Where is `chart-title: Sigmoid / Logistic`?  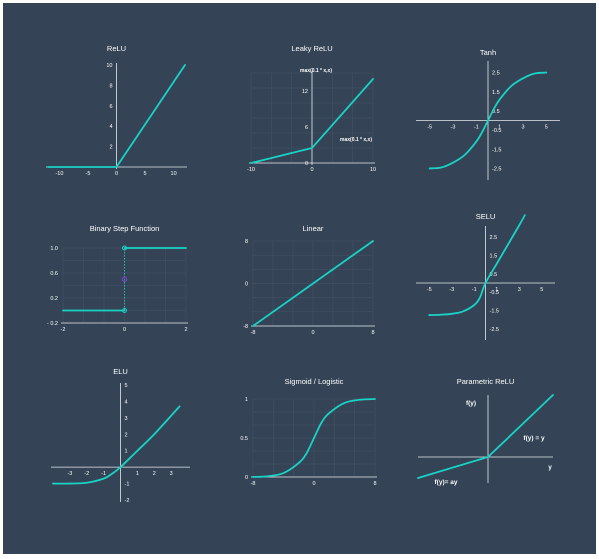
chart-title: Sigmoid / Logistic is located at coordinates (314, 381).